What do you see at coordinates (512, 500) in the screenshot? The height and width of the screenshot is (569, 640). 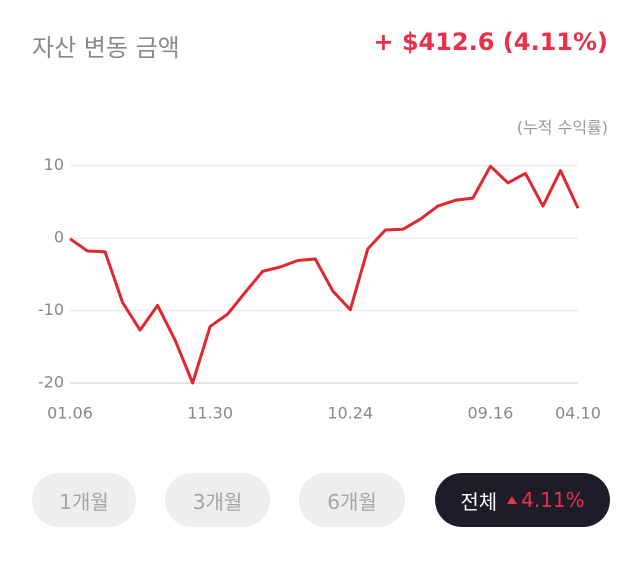 I see `up-triangle` at bounding box center [512, 500].